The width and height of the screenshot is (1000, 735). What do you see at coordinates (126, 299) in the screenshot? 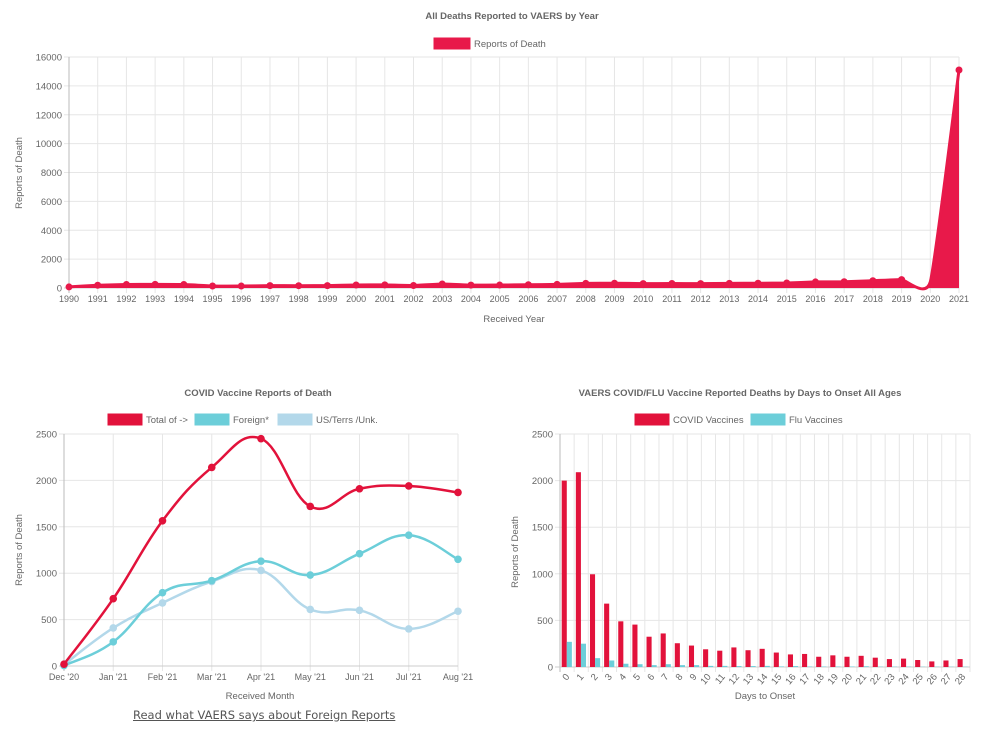
I see `x-tick-label: 1992` at bounding box center [126, 299].